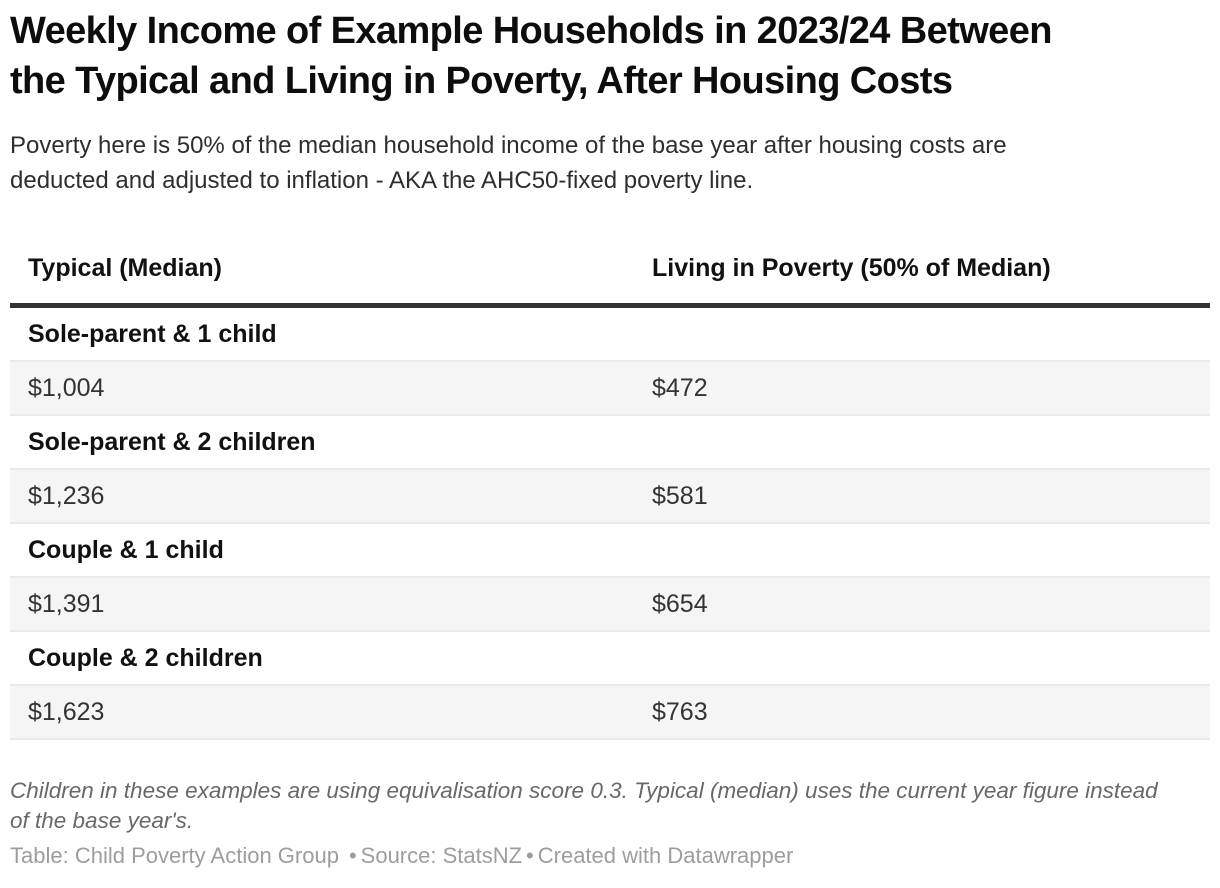 This screenshot has width=1220, height=888. What do you see at coordinates (922, 280) in the screenshot?
I see `column-header-poverty: Living in Poverty (50% of Median)` at bounding box center [922, 280].